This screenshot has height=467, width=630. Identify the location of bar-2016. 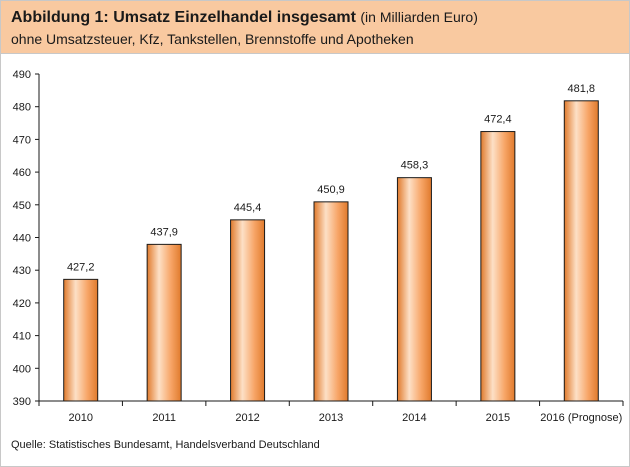
(581, 251).